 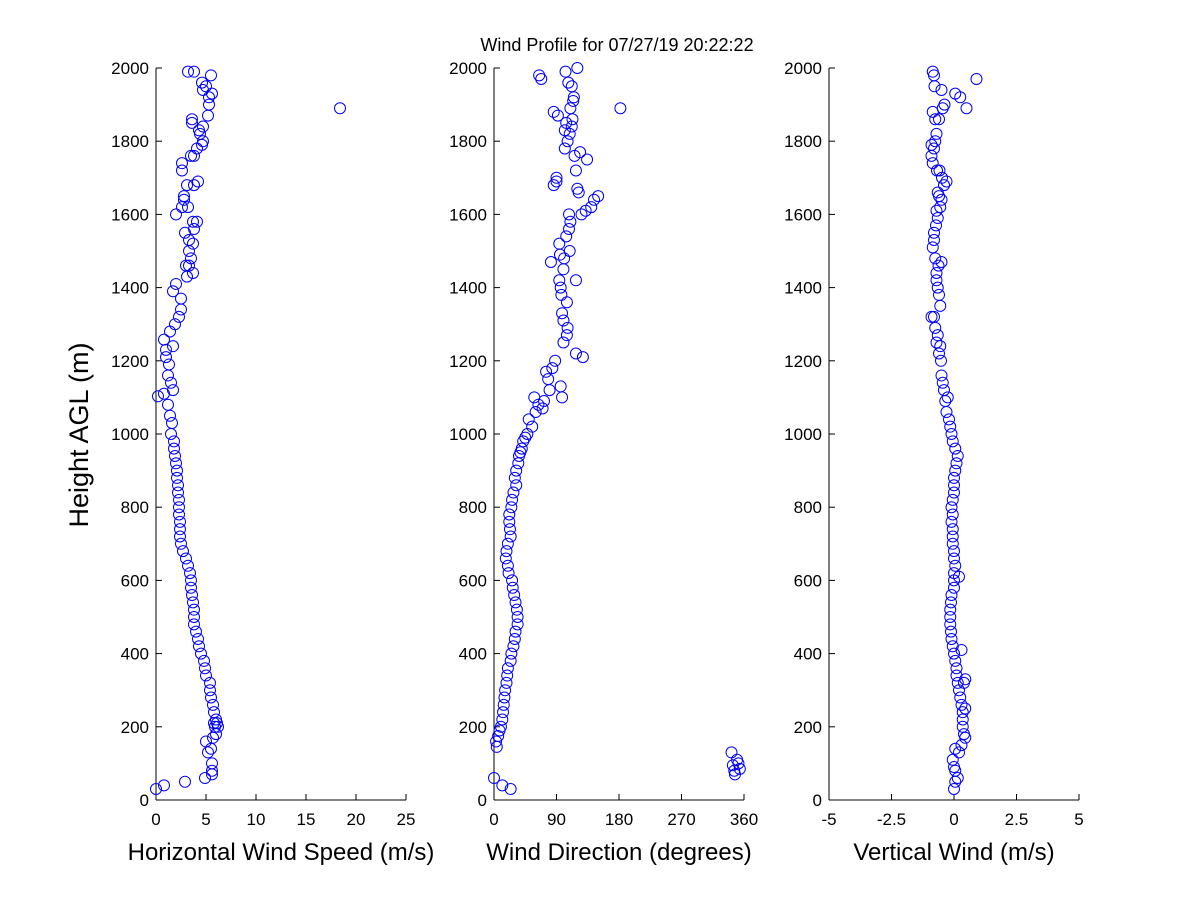 What do you see at coordinates (1078, 819) in the screenshot?
I see `x-tick-label: 5` at bounding box center [1078, 819].